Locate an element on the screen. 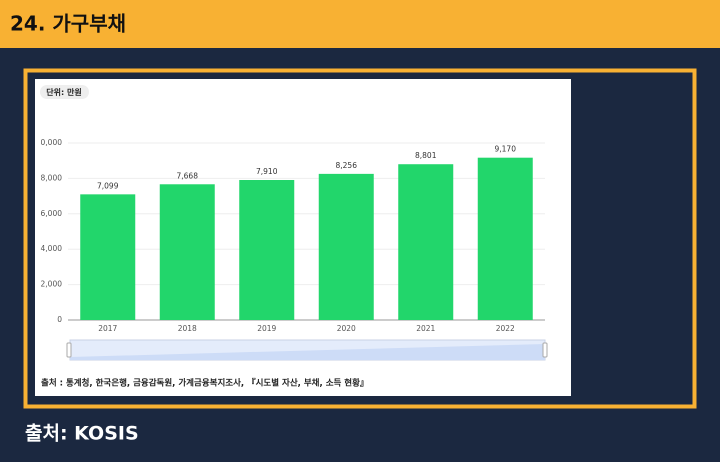 Image resolution: width=720 pixels, height=462 pixels. slider-preview is located at coordinates (307, 352).